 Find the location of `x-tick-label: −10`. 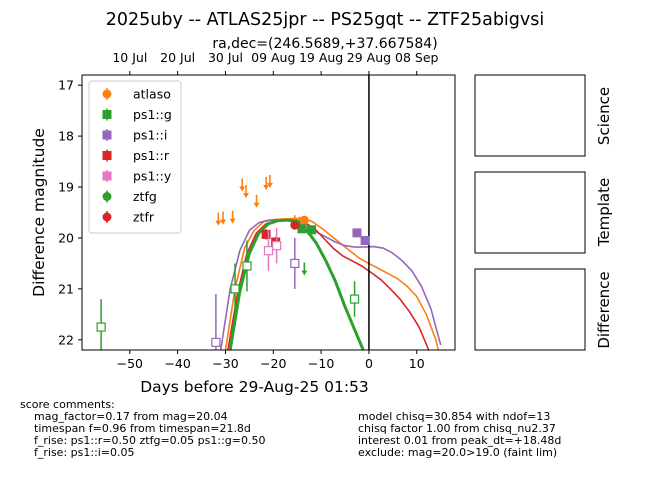

x-tick-label: −10 is located at coordinates (321, 363).